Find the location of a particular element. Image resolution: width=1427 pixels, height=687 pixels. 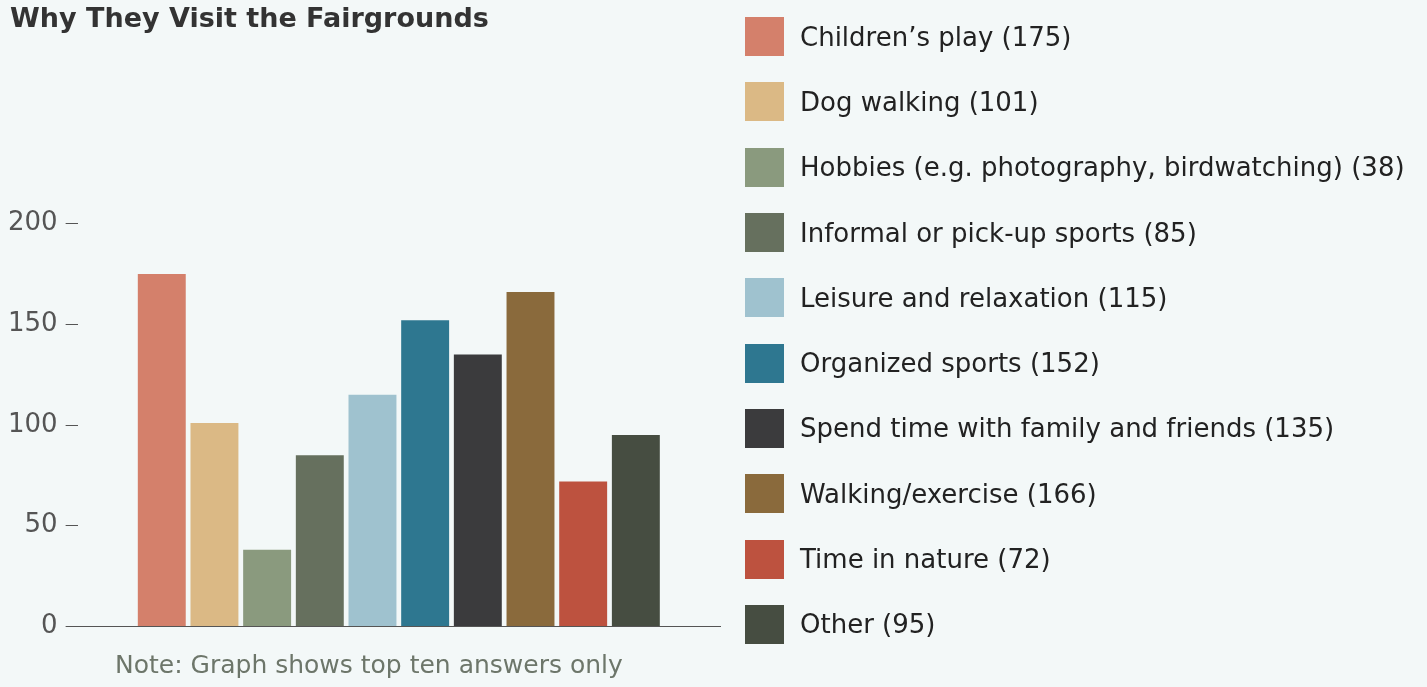

y-tick-label: 200 is located at coordinates (32, 221).